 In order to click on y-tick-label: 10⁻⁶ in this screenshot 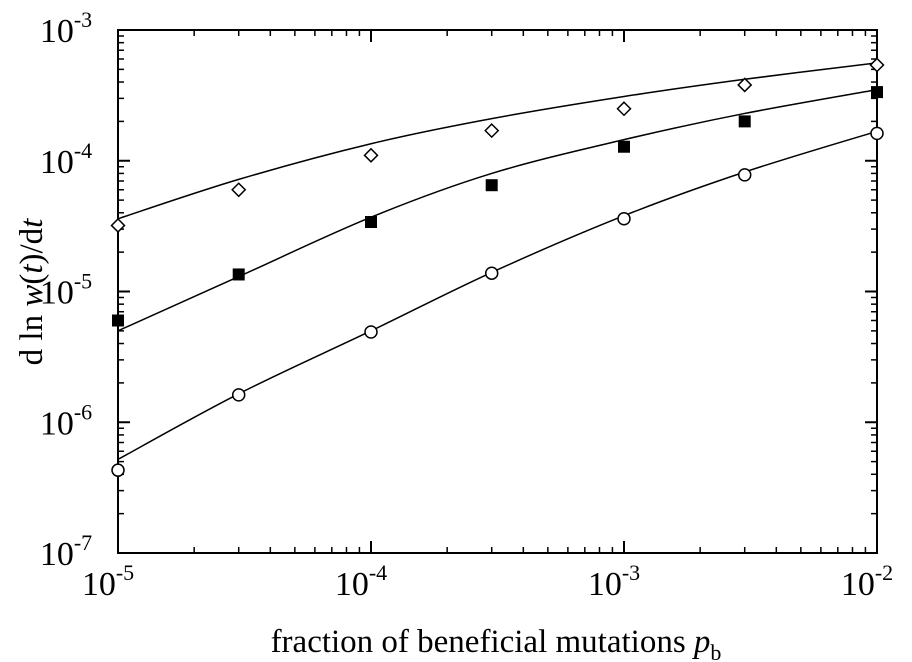, I will do `click(66, 420)`.